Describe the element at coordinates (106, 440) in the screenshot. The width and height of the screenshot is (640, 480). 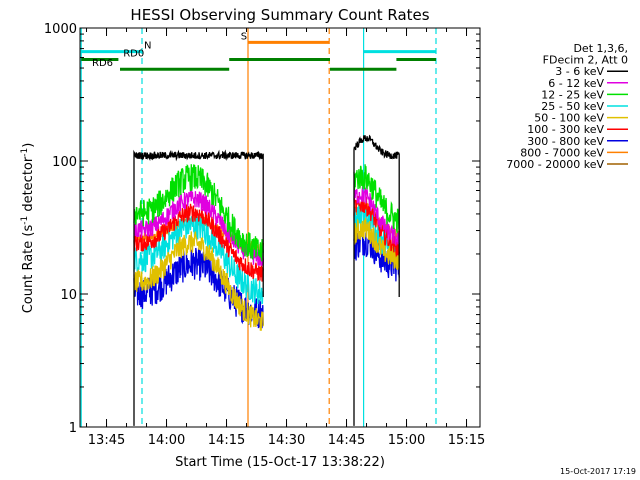
I see `x-tick-label-0: 13:45` at that location.